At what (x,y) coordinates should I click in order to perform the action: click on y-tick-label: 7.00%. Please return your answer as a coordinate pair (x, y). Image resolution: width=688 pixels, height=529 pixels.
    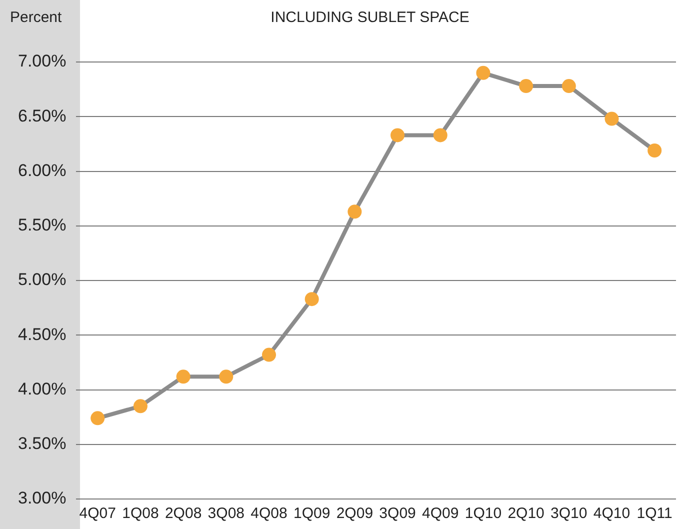
    Looking at the image, I should click on (42, 61).